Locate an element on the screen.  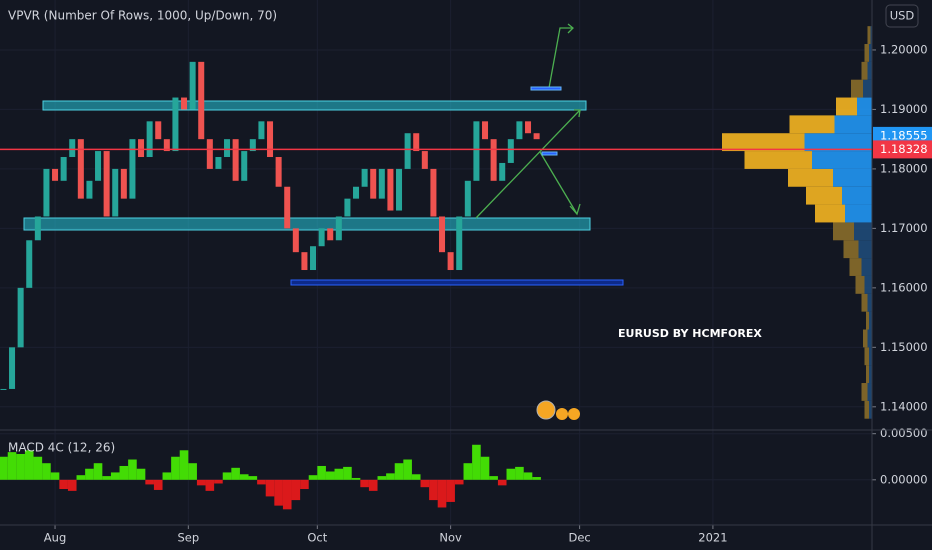
y-tick-label: 1.16000 is located at coordinates (904, 287).